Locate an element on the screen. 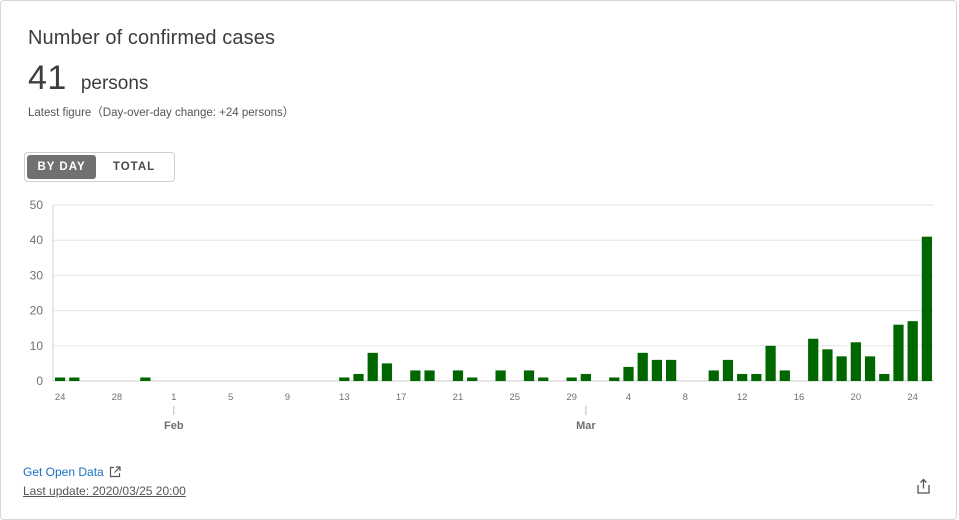  external-link-icon is located at coordinates (115, 472).